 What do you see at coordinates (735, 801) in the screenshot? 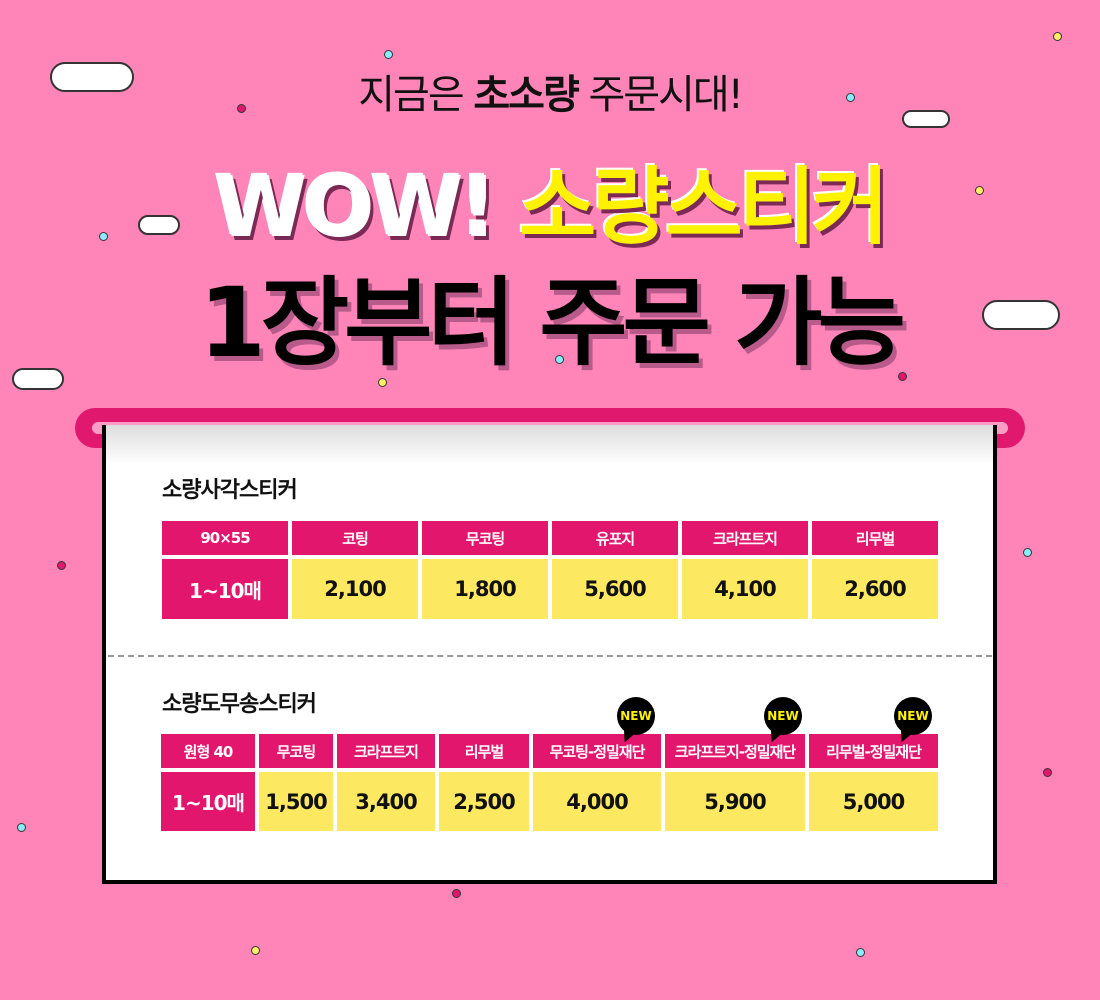
I see `price-cell: 5,900` at bounding box center [735, 801].